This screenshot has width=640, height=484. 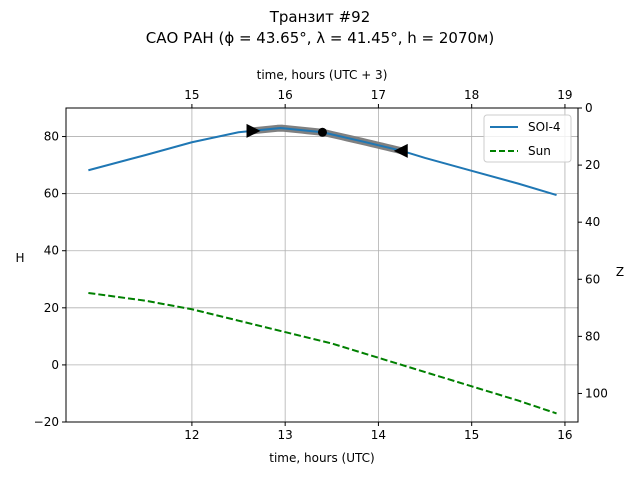 What do you see at coordinates (51, 308) in the screenshot?
I see `y-tick-label: 20` at bounding box center [51, 308].